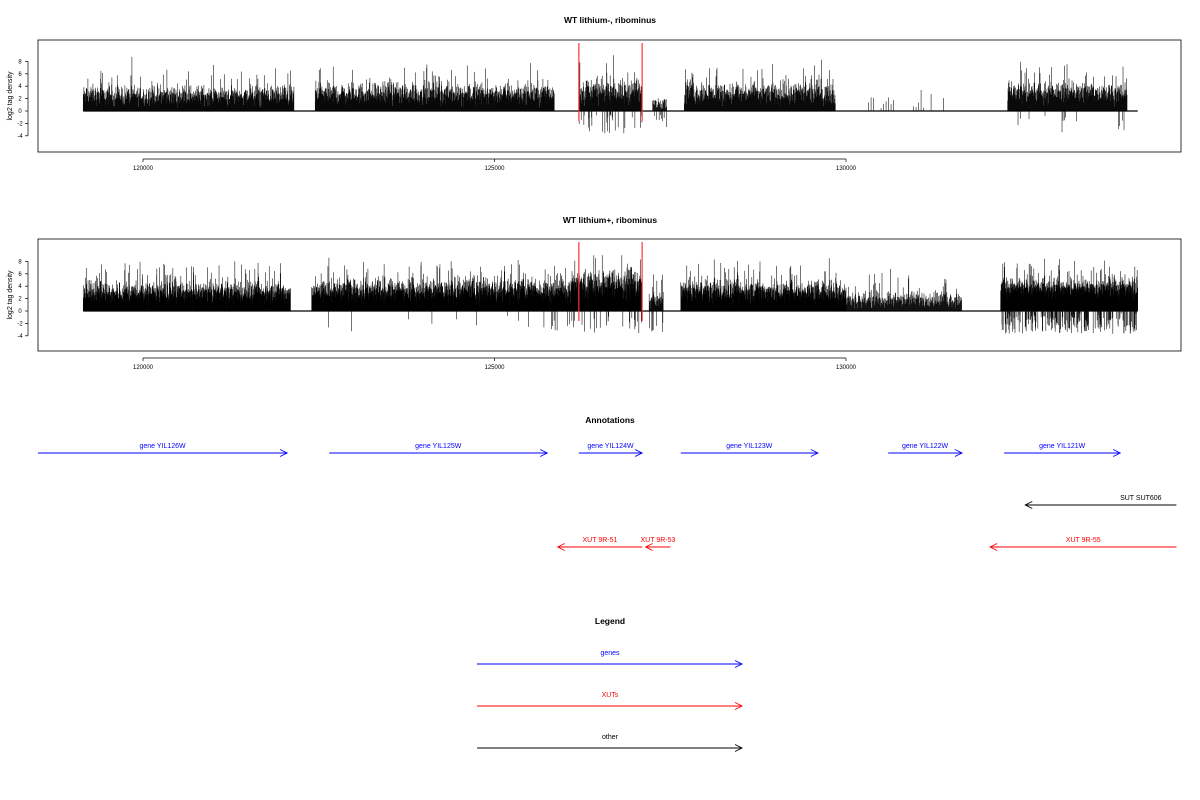  Describe the element at coordinates (20, 124) in the screenshot. I see `y-tick-label: -2` at that location.